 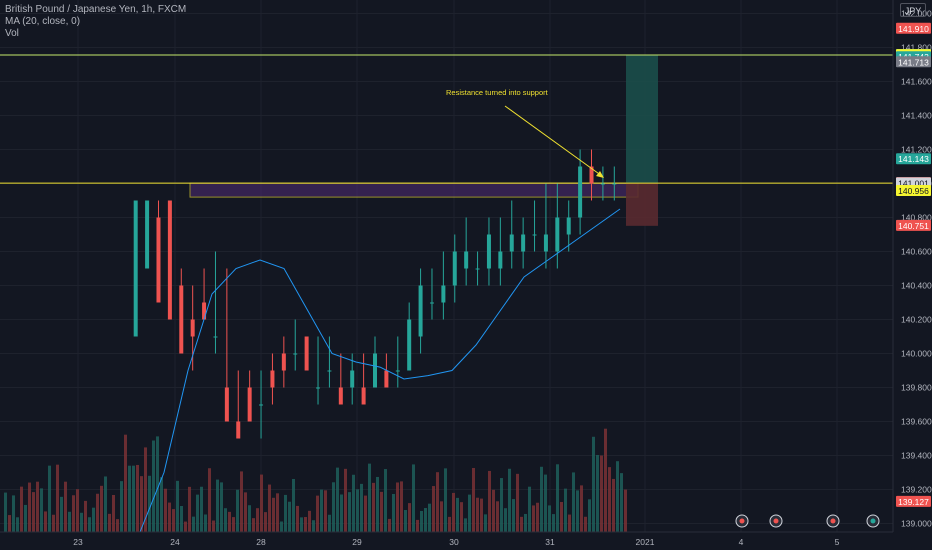 I want to click on y-tick-label: 140.400, so click(x=916, y=286).